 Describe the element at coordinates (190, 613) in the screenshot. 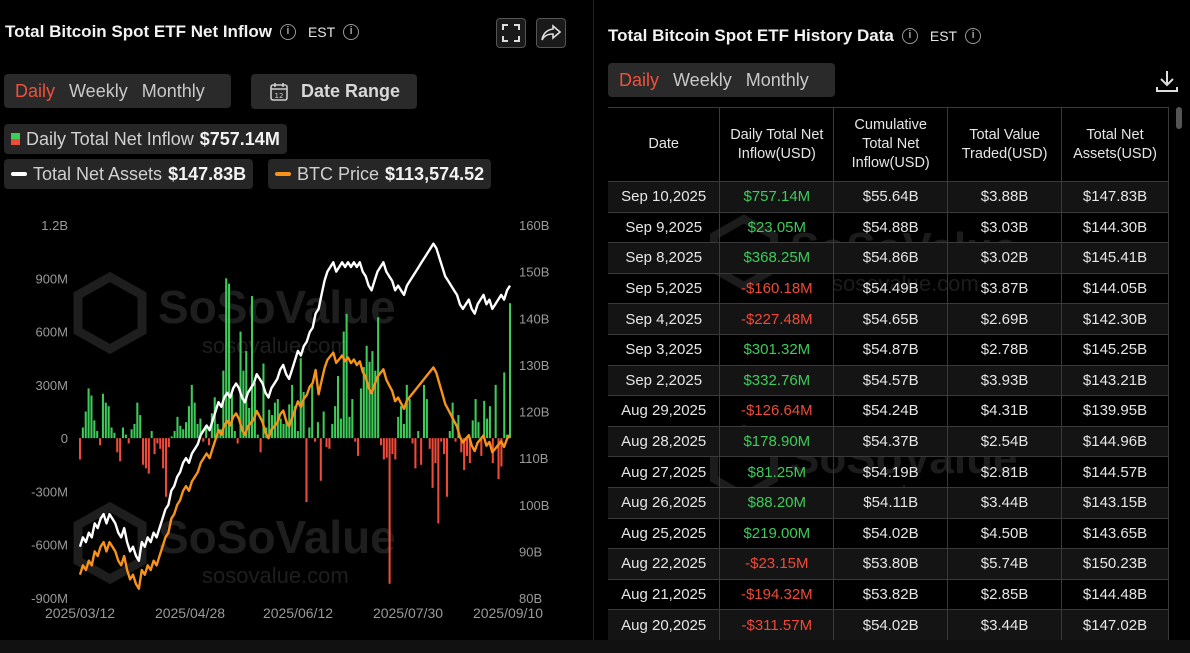

I see `x-tick-label: 2025/04/28` at that location.